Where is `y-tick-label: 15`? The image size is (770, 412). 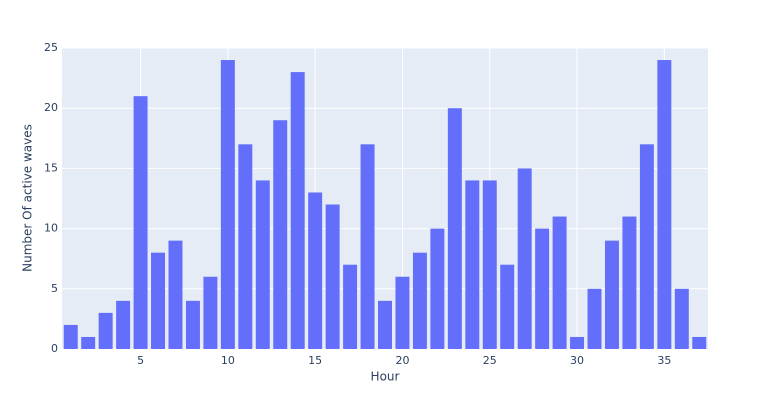
y-tick-label: 15 is located at coordinates (51, 167).